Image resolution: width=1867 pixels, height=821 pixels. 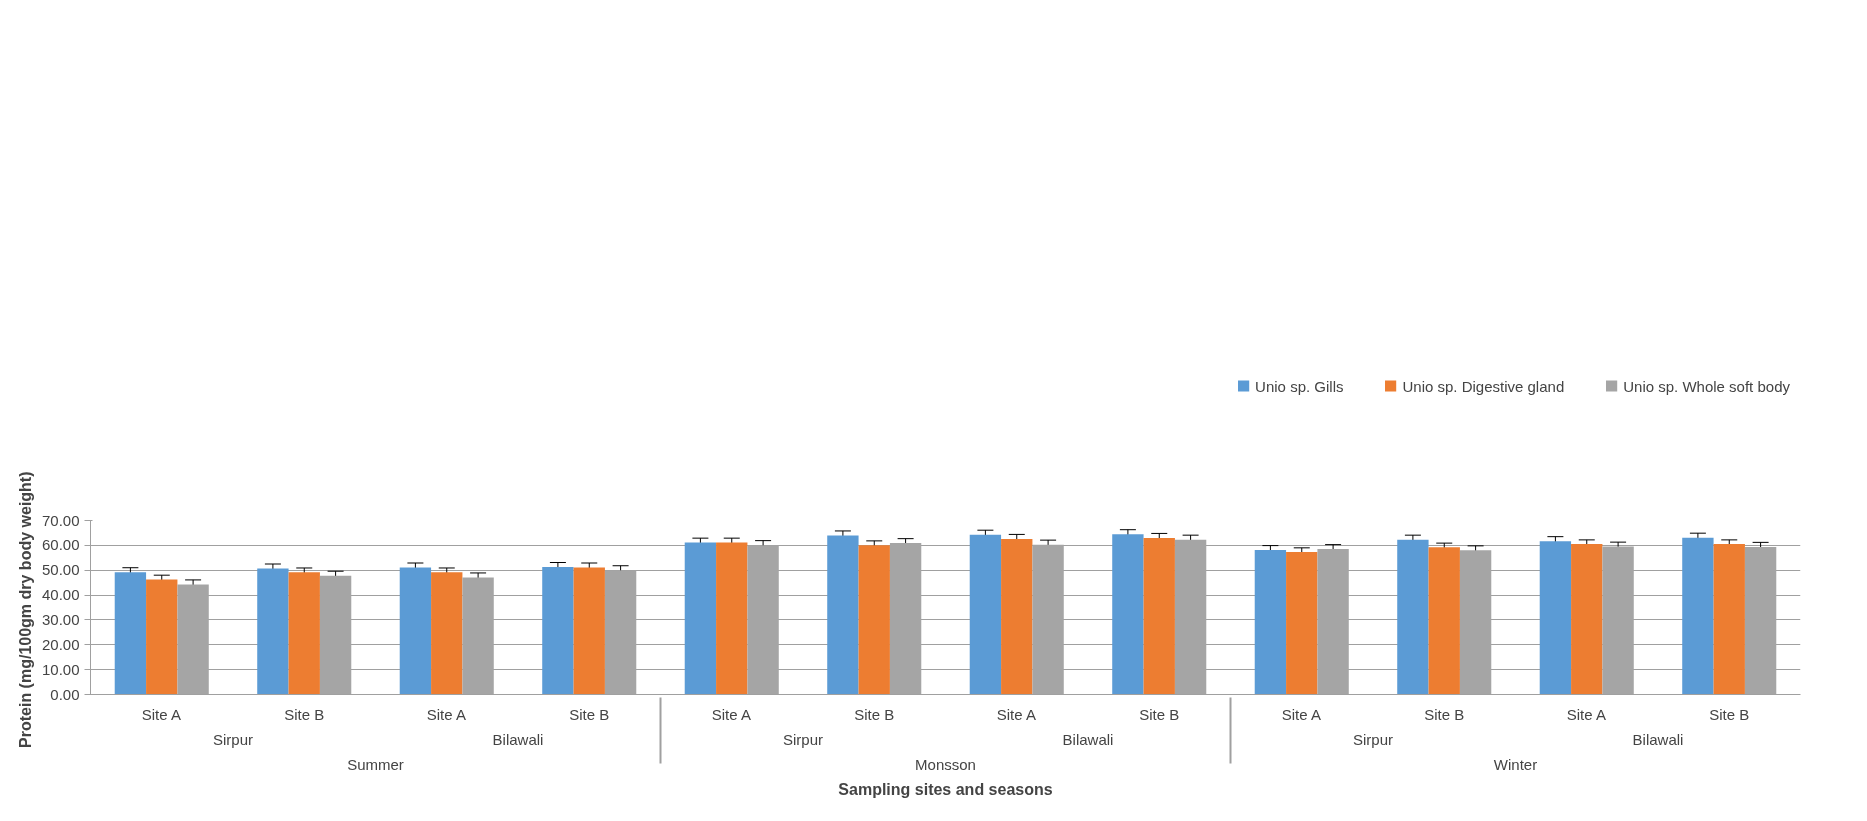 I want to click on y-tick-label: 60.00, so click(x=60, y=545).